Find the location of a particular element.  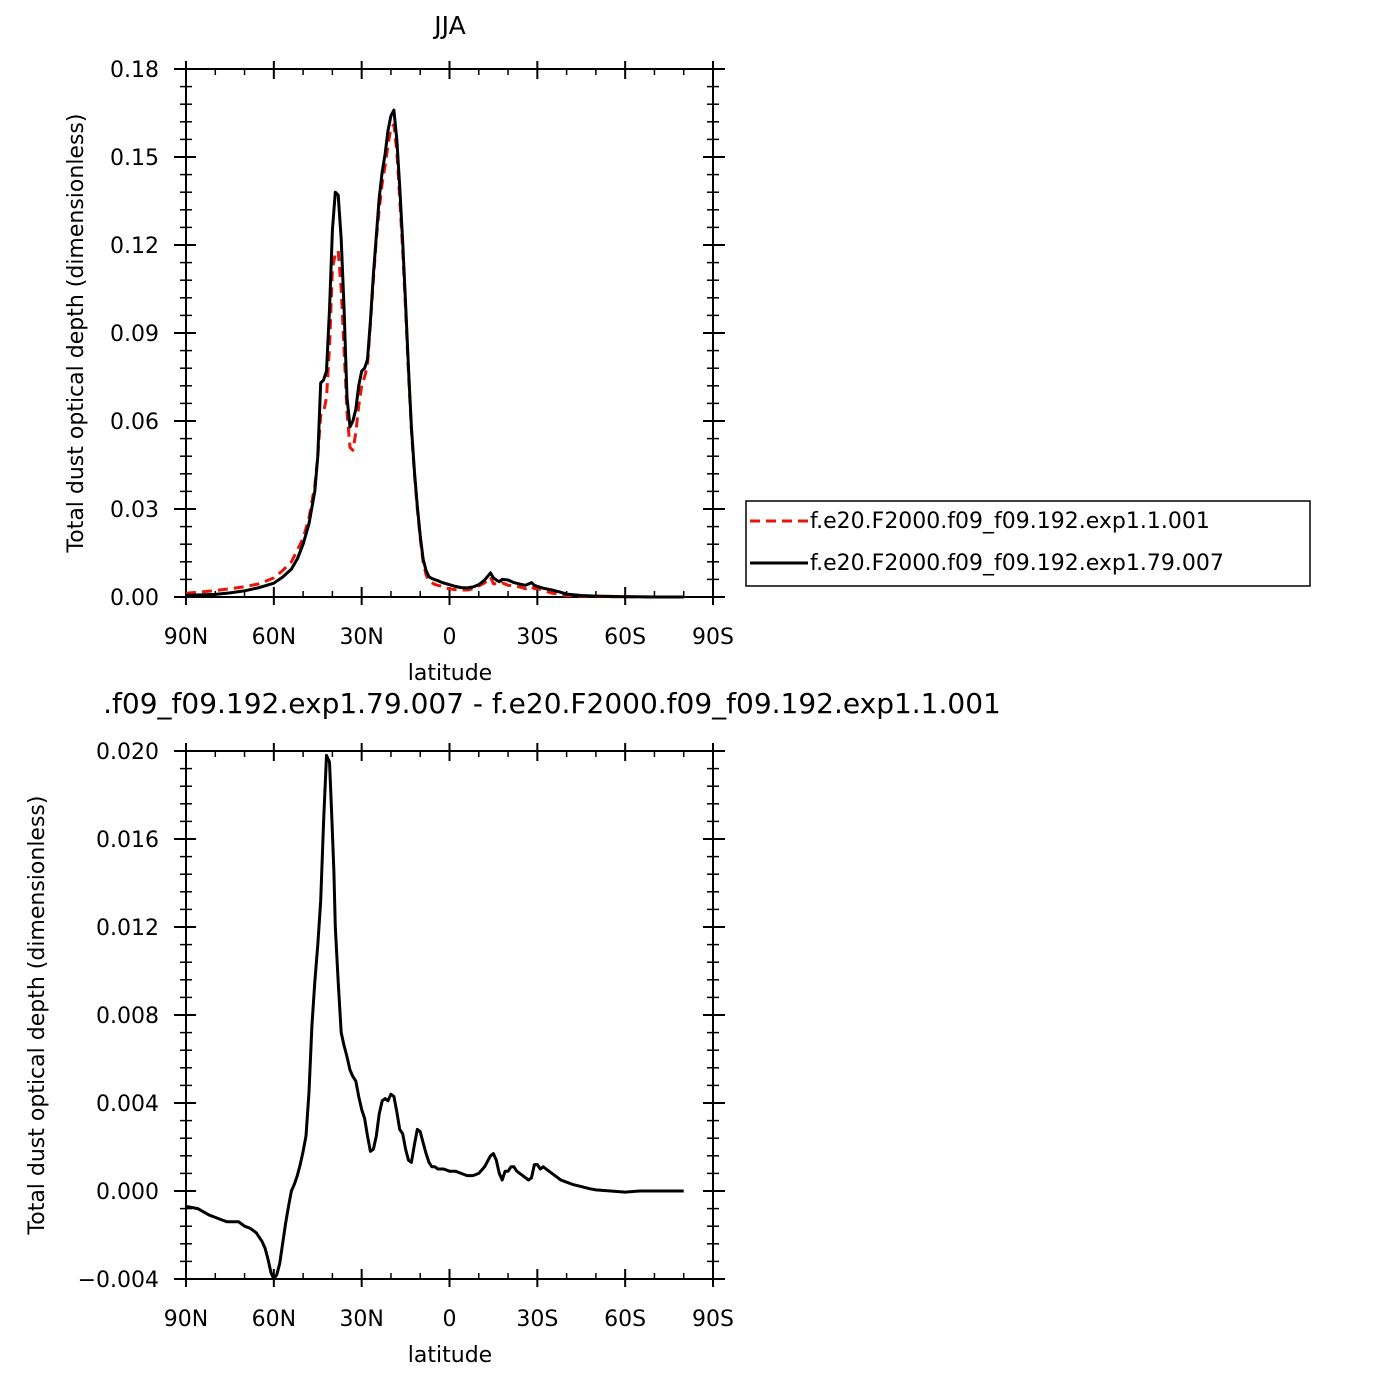

top-x-tick-label: 90N is located at coordinates (186, 637).